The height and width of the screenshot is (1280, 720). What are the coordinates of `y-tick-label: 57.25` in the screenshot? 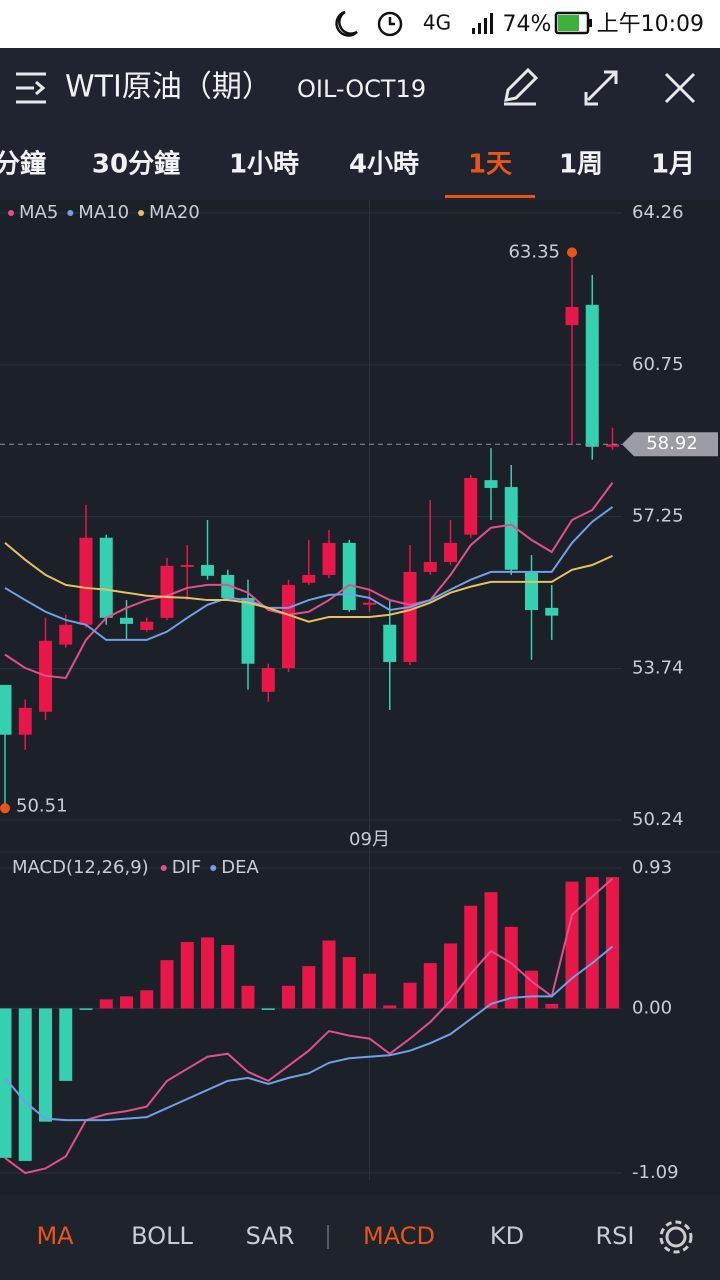 It's located at (658, 516).